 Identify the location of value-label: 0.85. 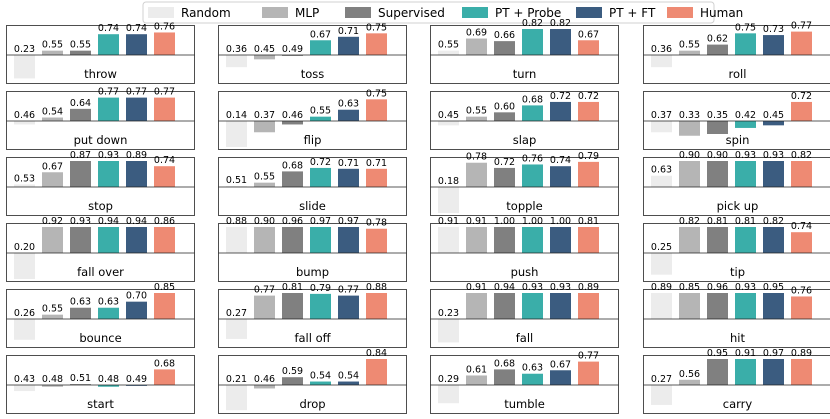
(689, 287).